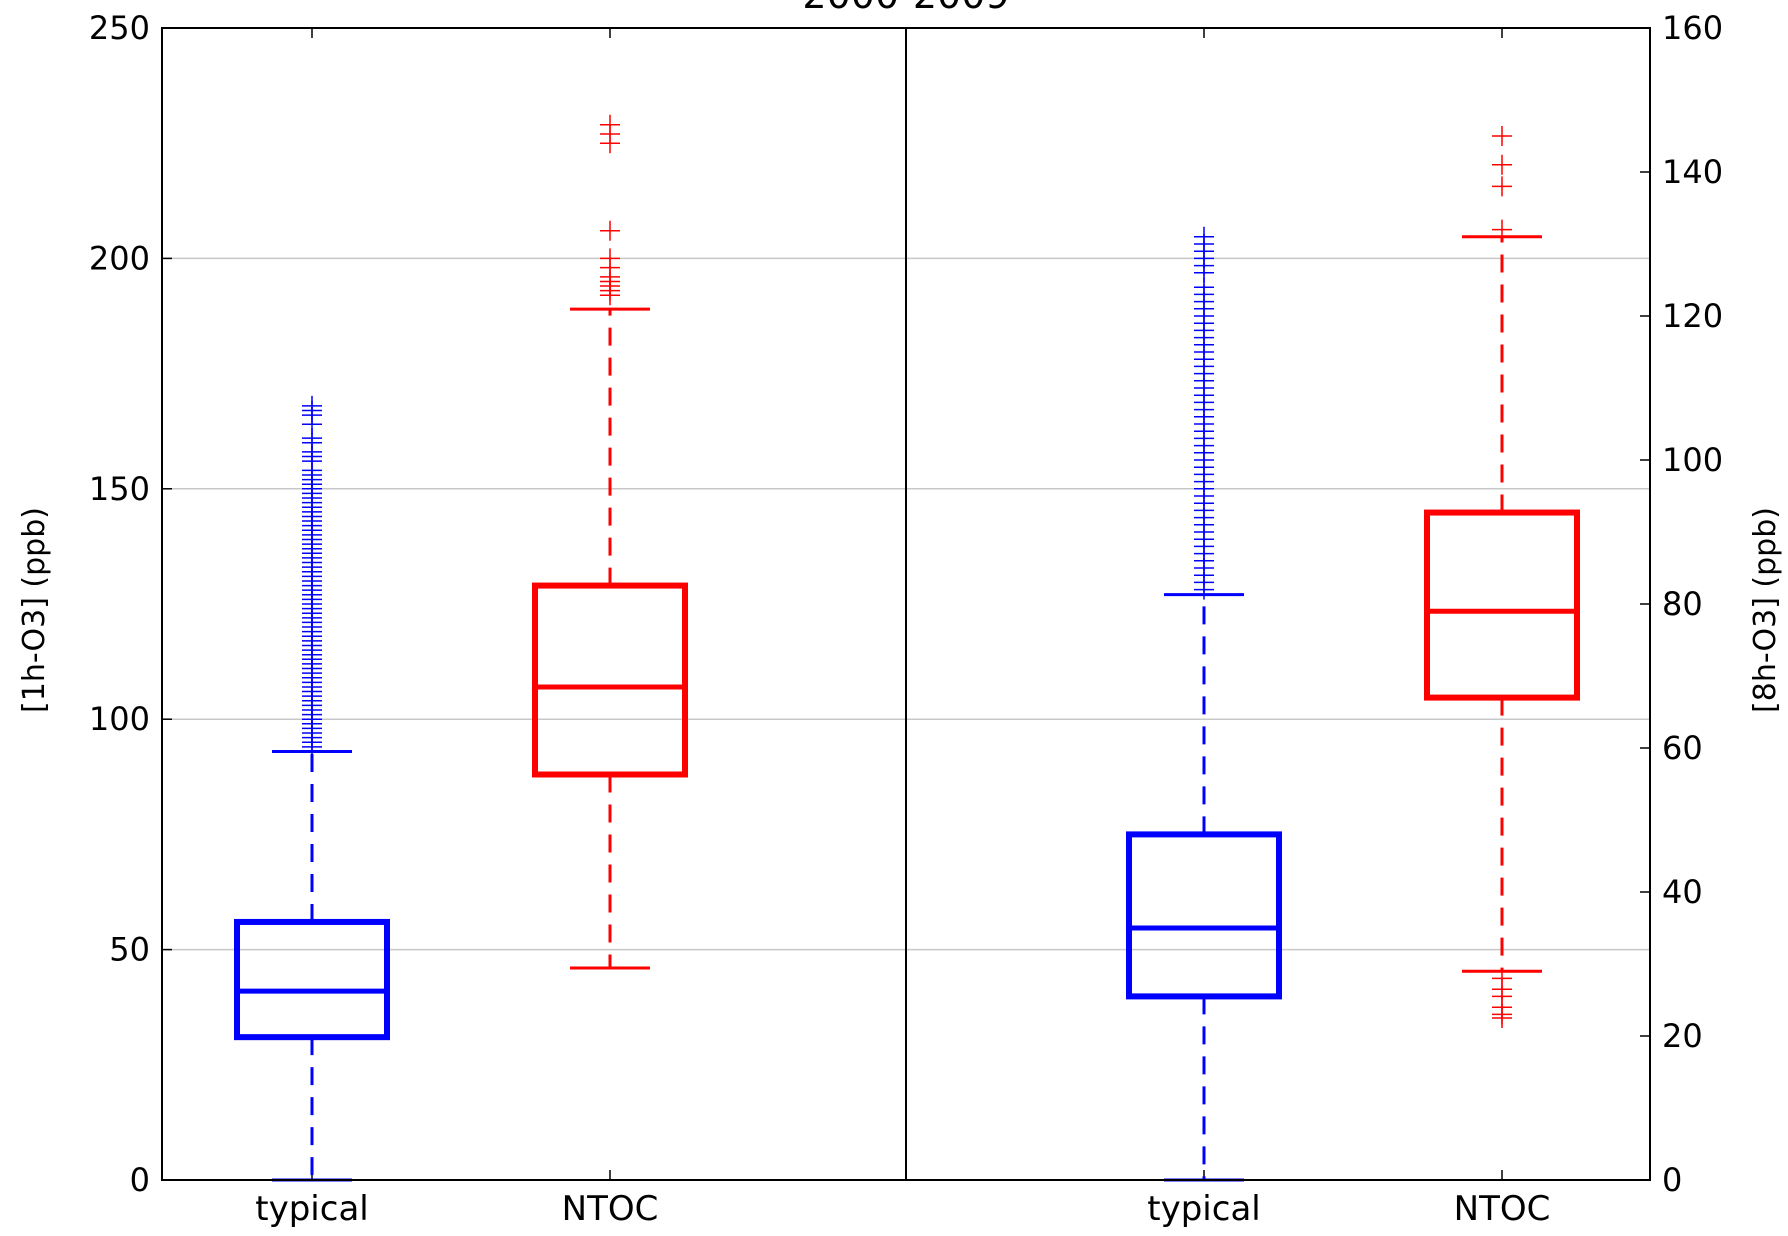  Describe the element at coordinates (129, 950) in the screenshot. I see `y-tick-label-left: 50` at that location.